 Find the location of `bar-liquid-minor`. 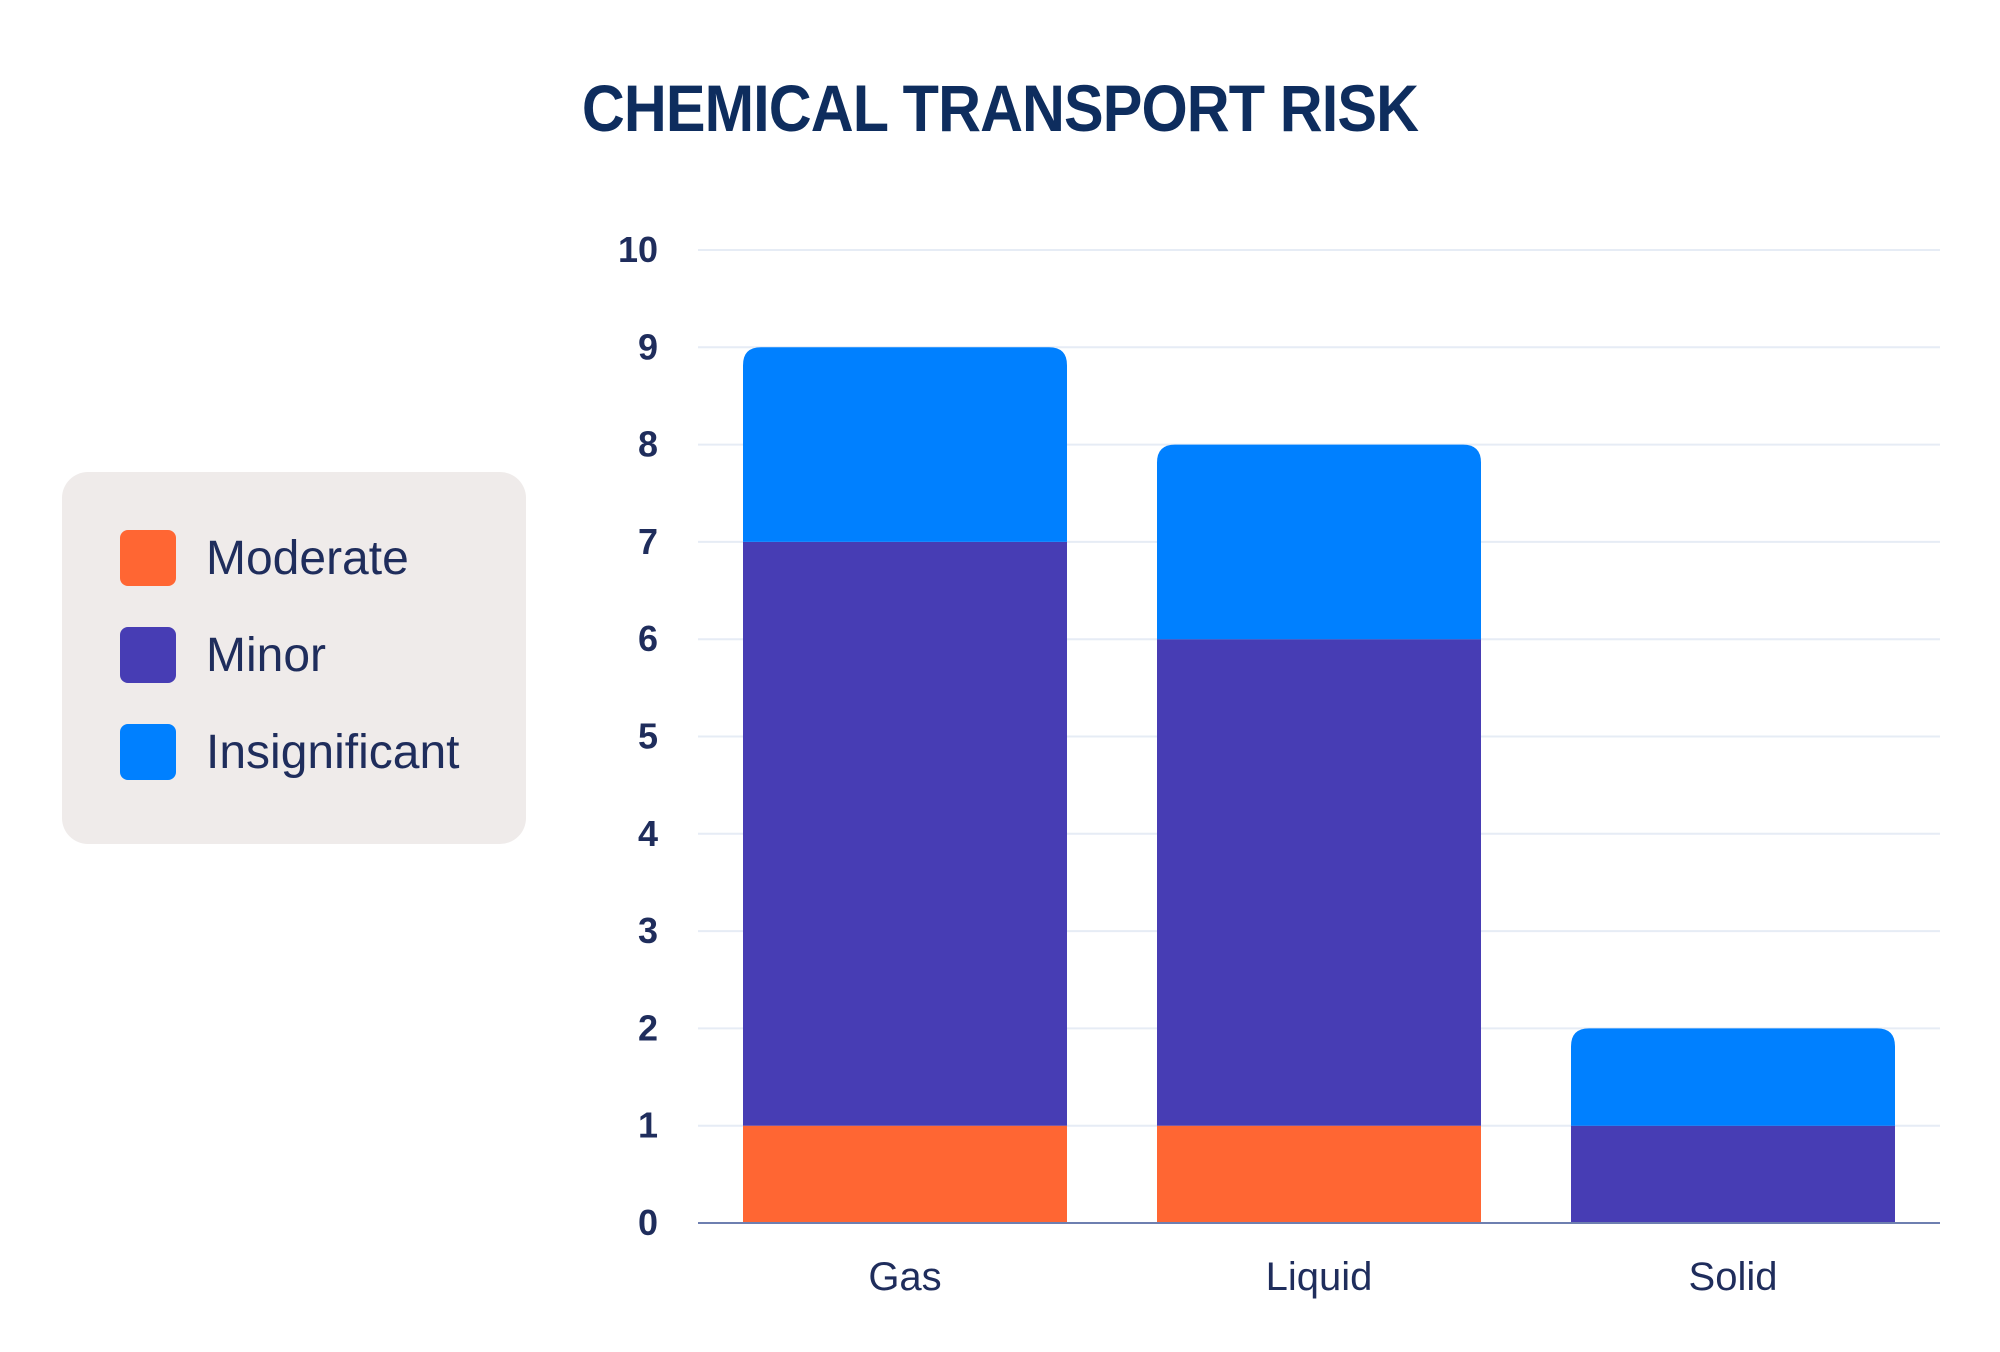

bar-liquid-minor is located at coordinates (1319, 882).